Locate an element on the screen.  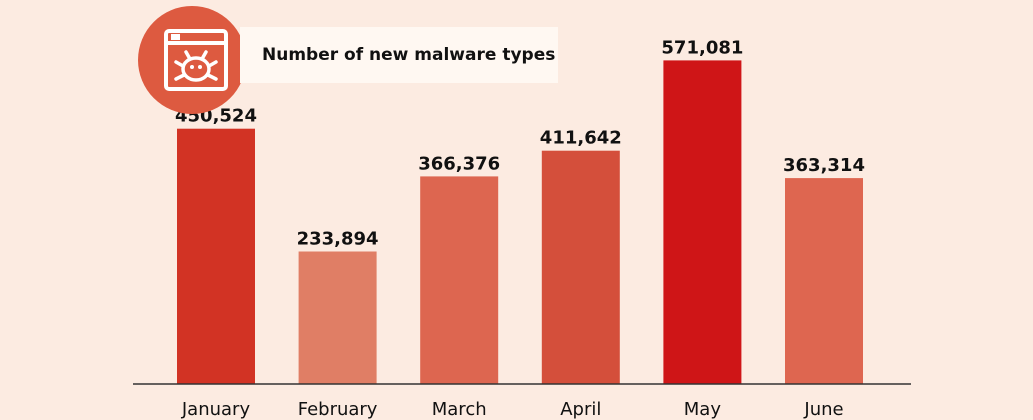
bar-april is located at coordinates (580, 267).